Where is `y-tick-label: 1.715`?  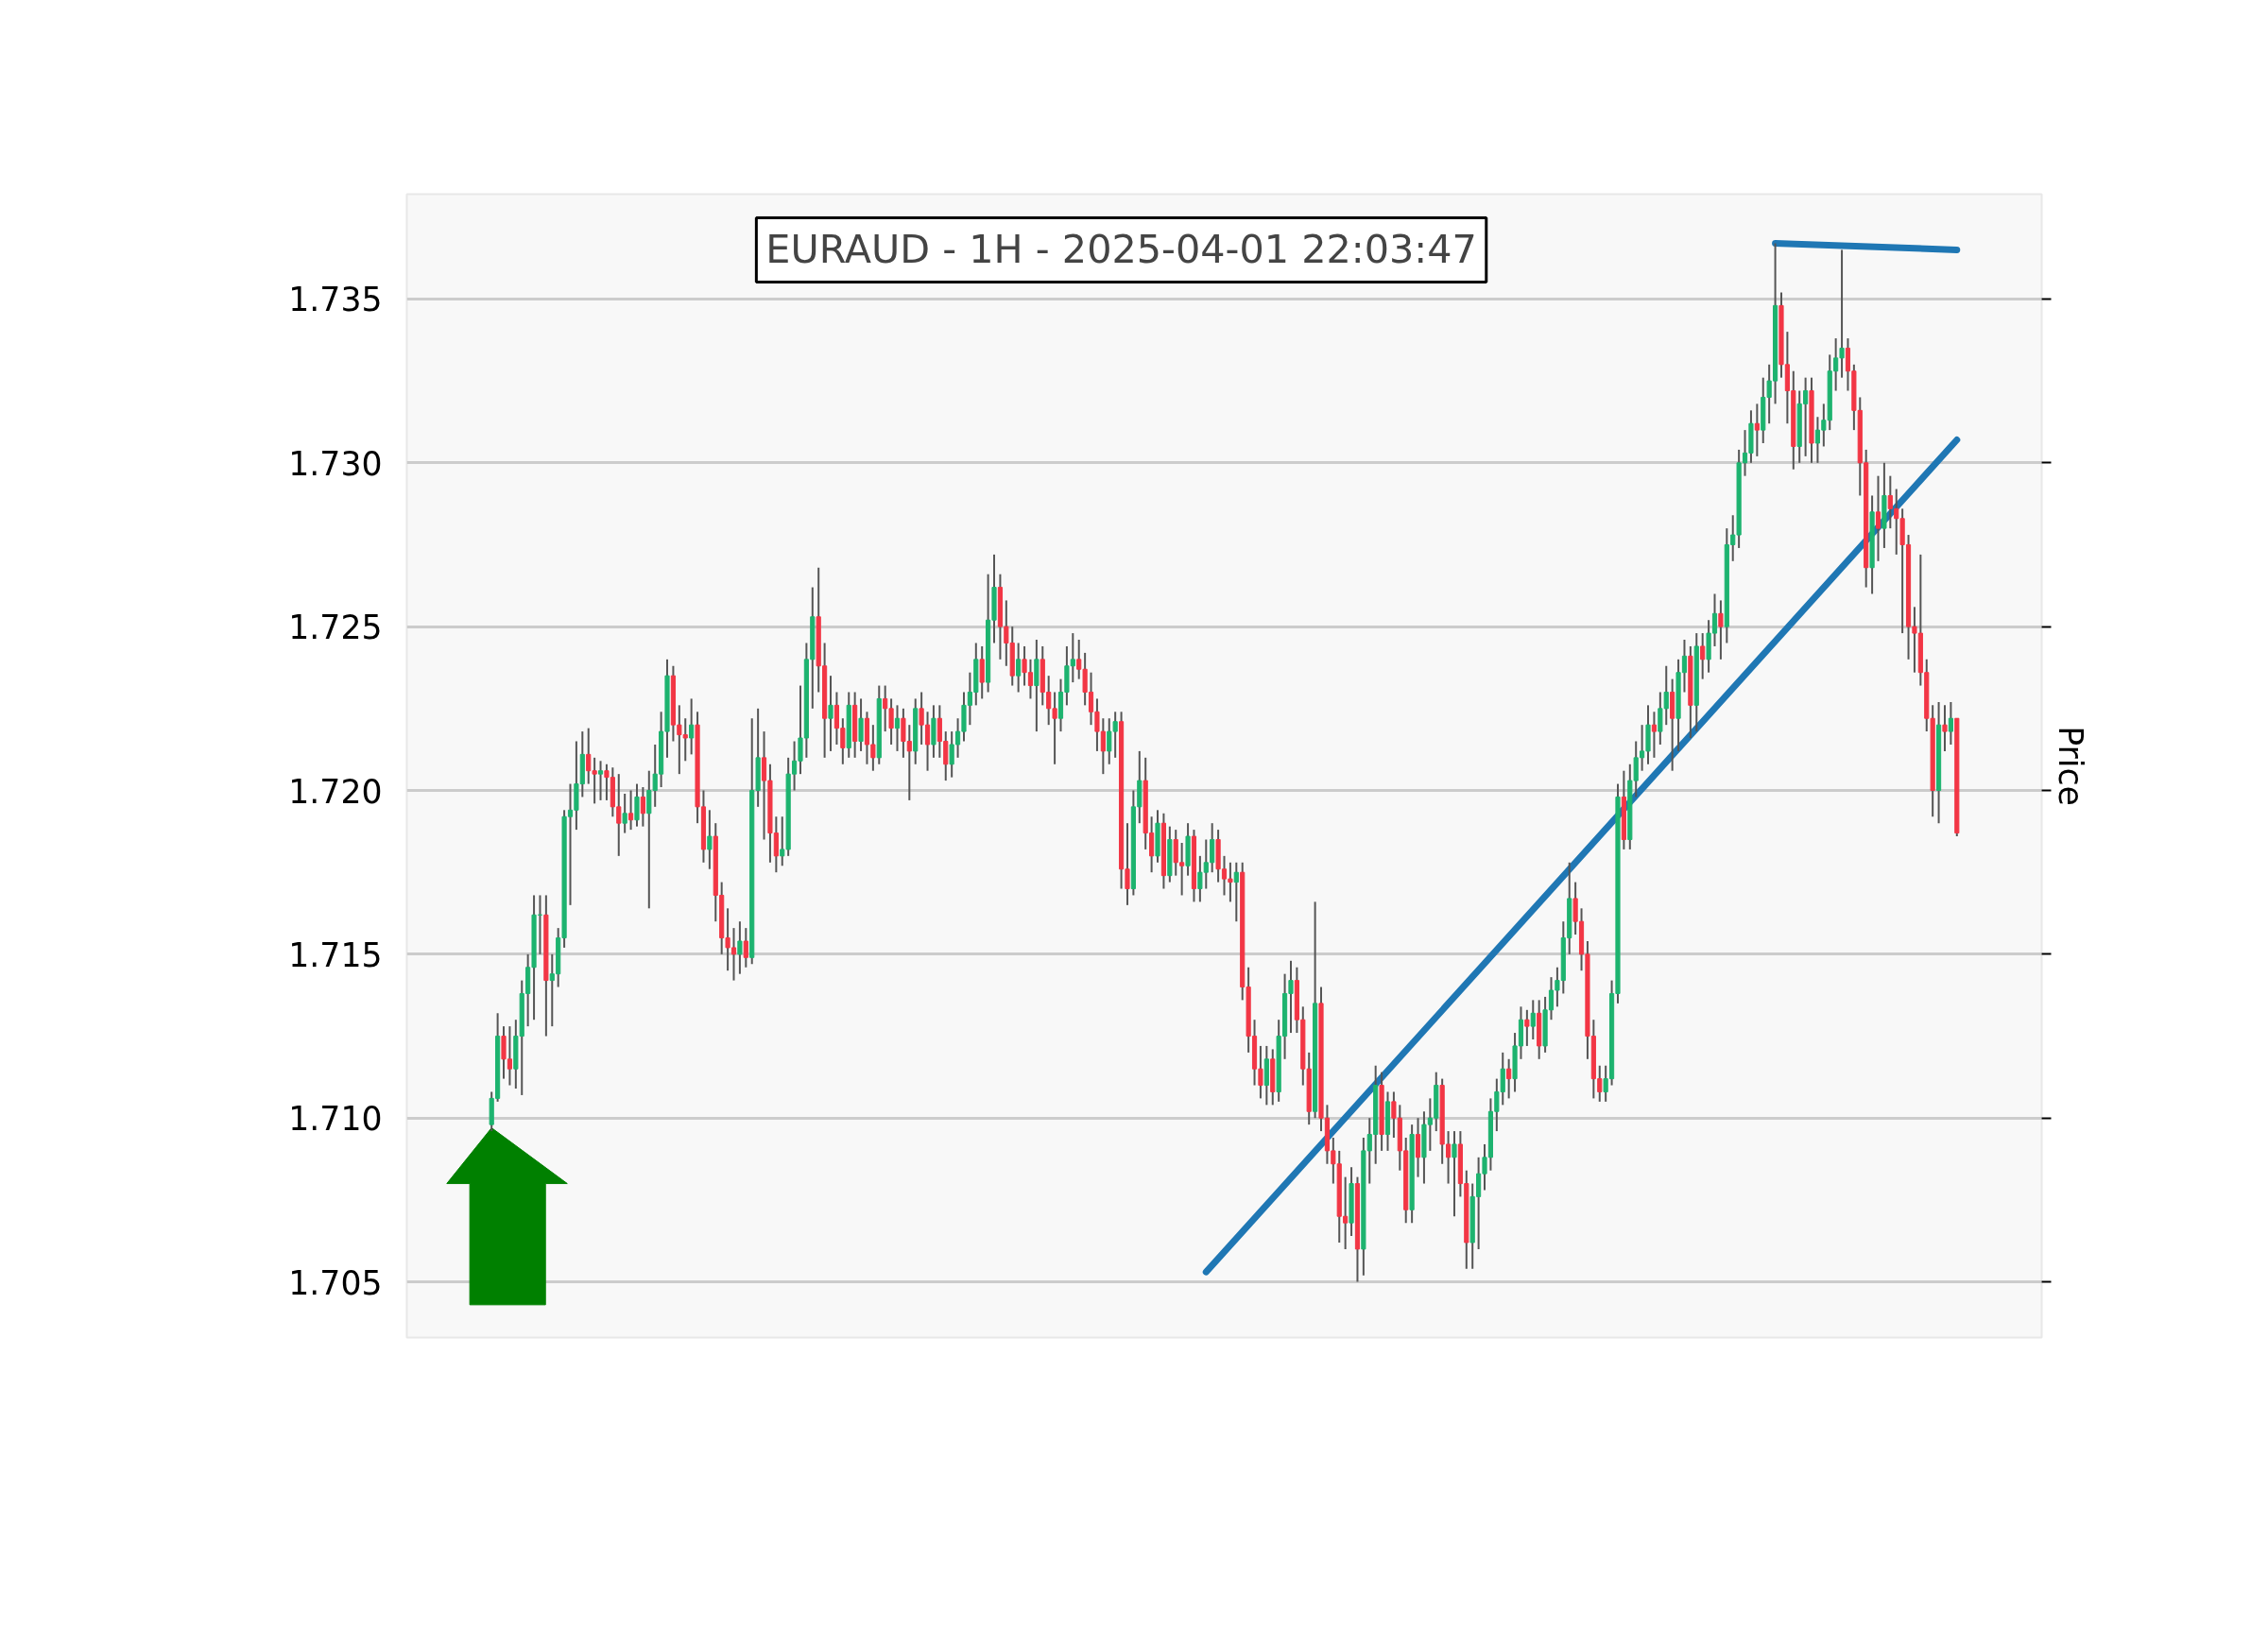 y-tick-label: 1.715 is located at coordinates (335, 955).